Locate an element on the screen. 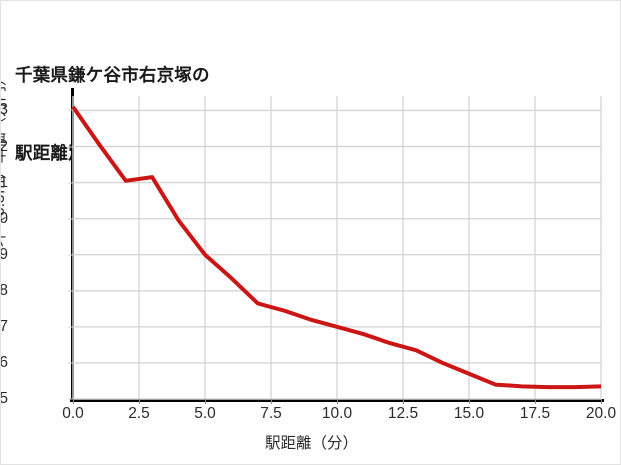 The image size is (621, 465). x-tick-label: 15.0 is located at coordinates (469, 413).